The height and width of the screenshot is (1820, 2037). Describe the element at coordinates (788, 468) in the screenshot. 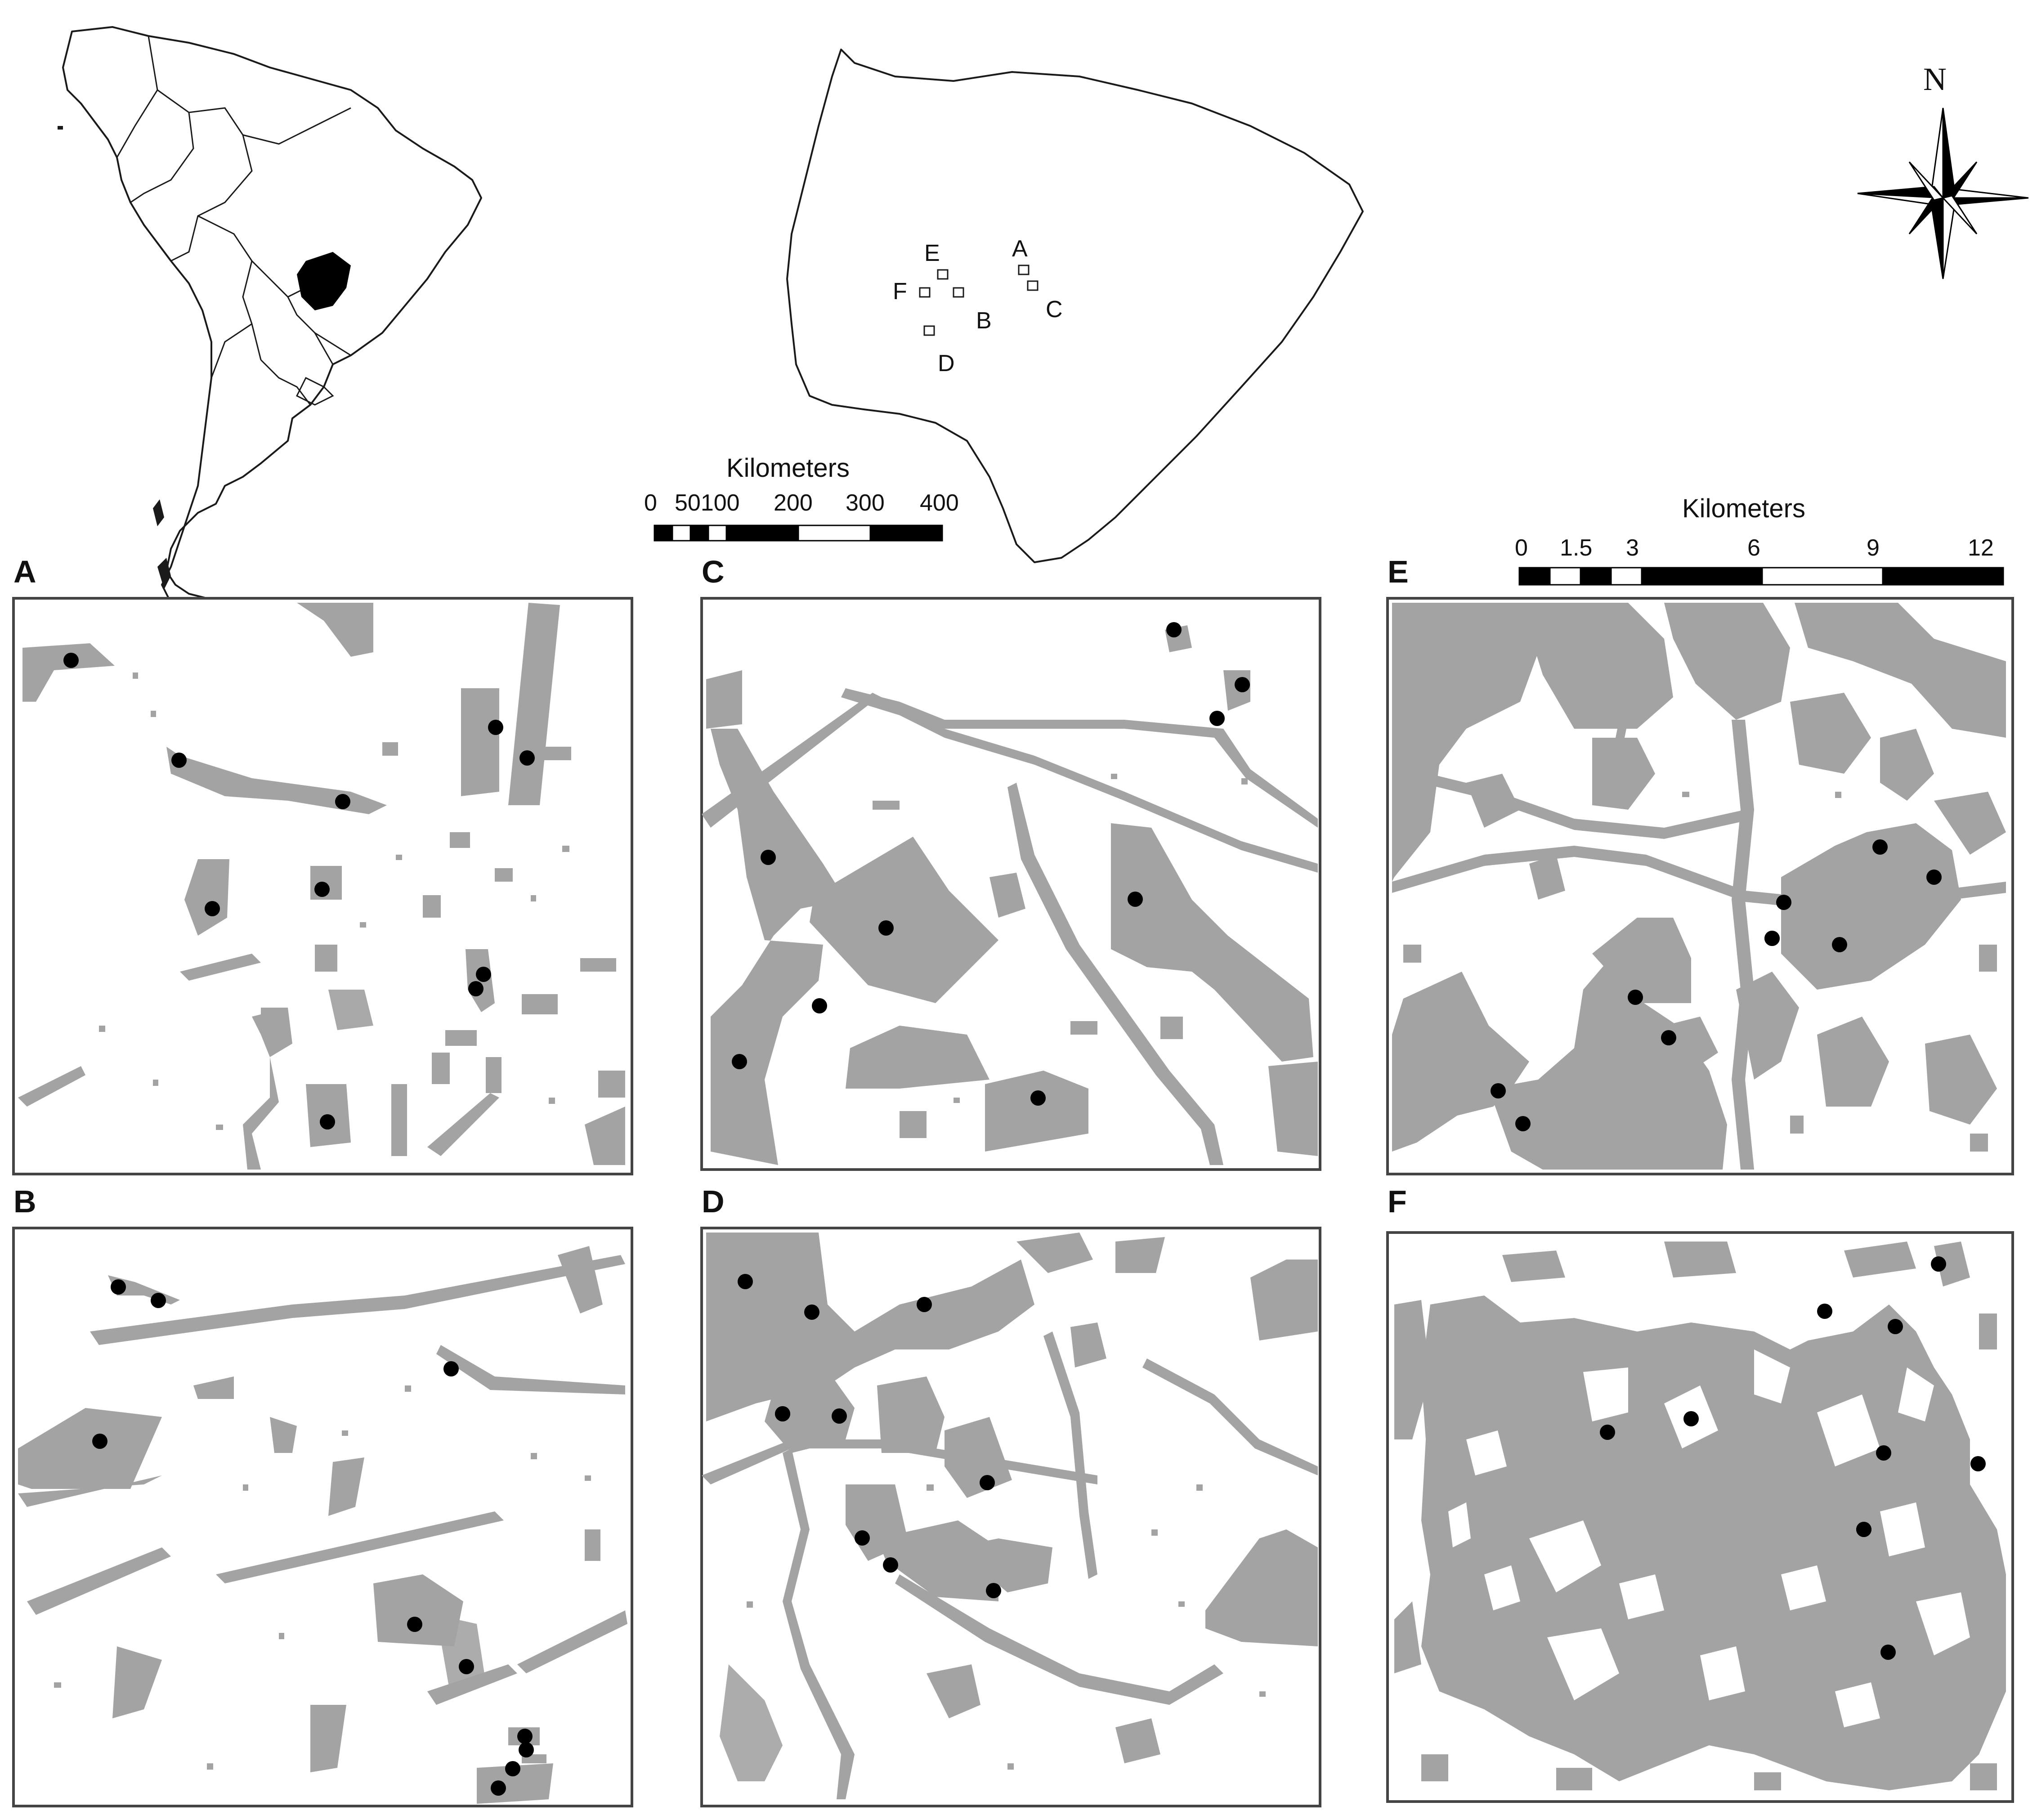

I see `state-scale-title: Kilometers` at that location.